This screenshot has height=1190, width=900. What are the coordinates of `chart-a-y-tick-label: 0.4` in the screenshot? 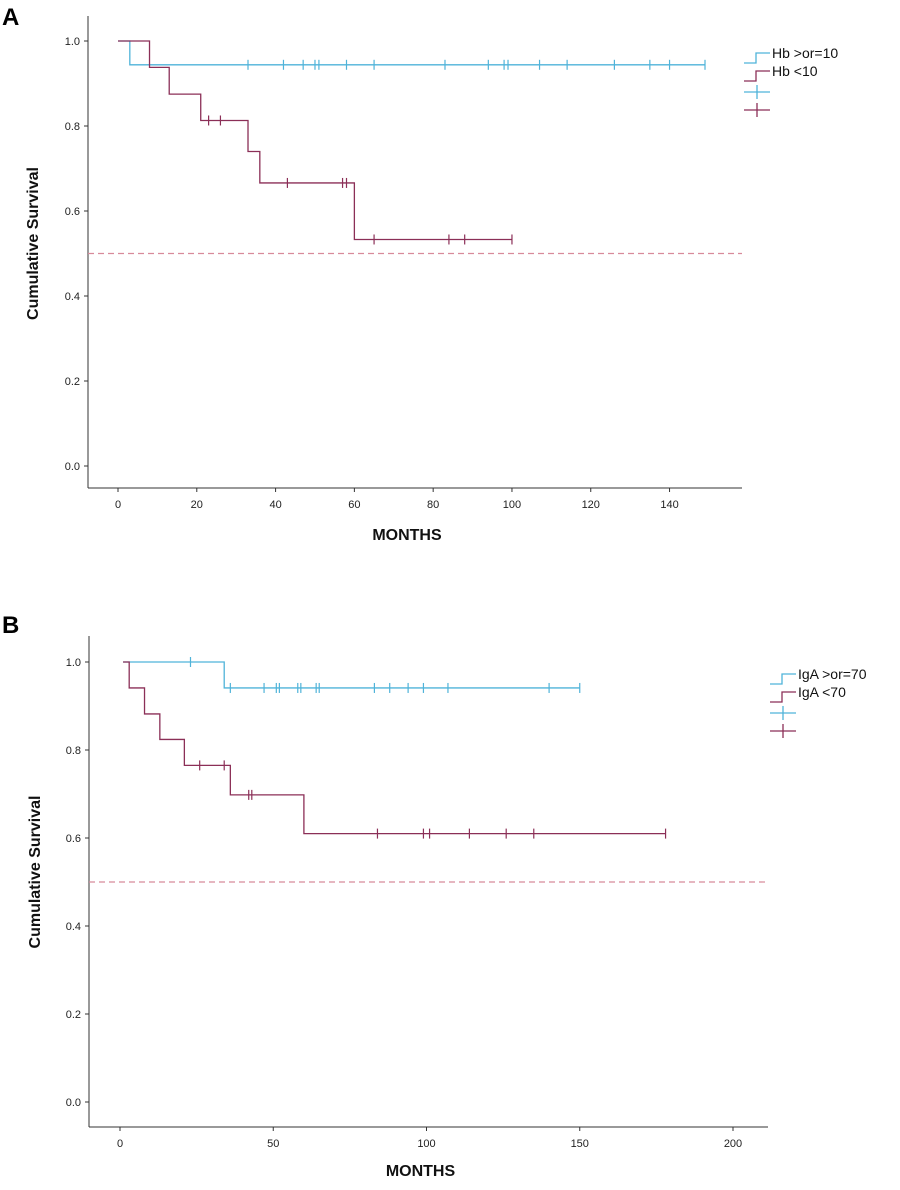 It's located at (72, 297).